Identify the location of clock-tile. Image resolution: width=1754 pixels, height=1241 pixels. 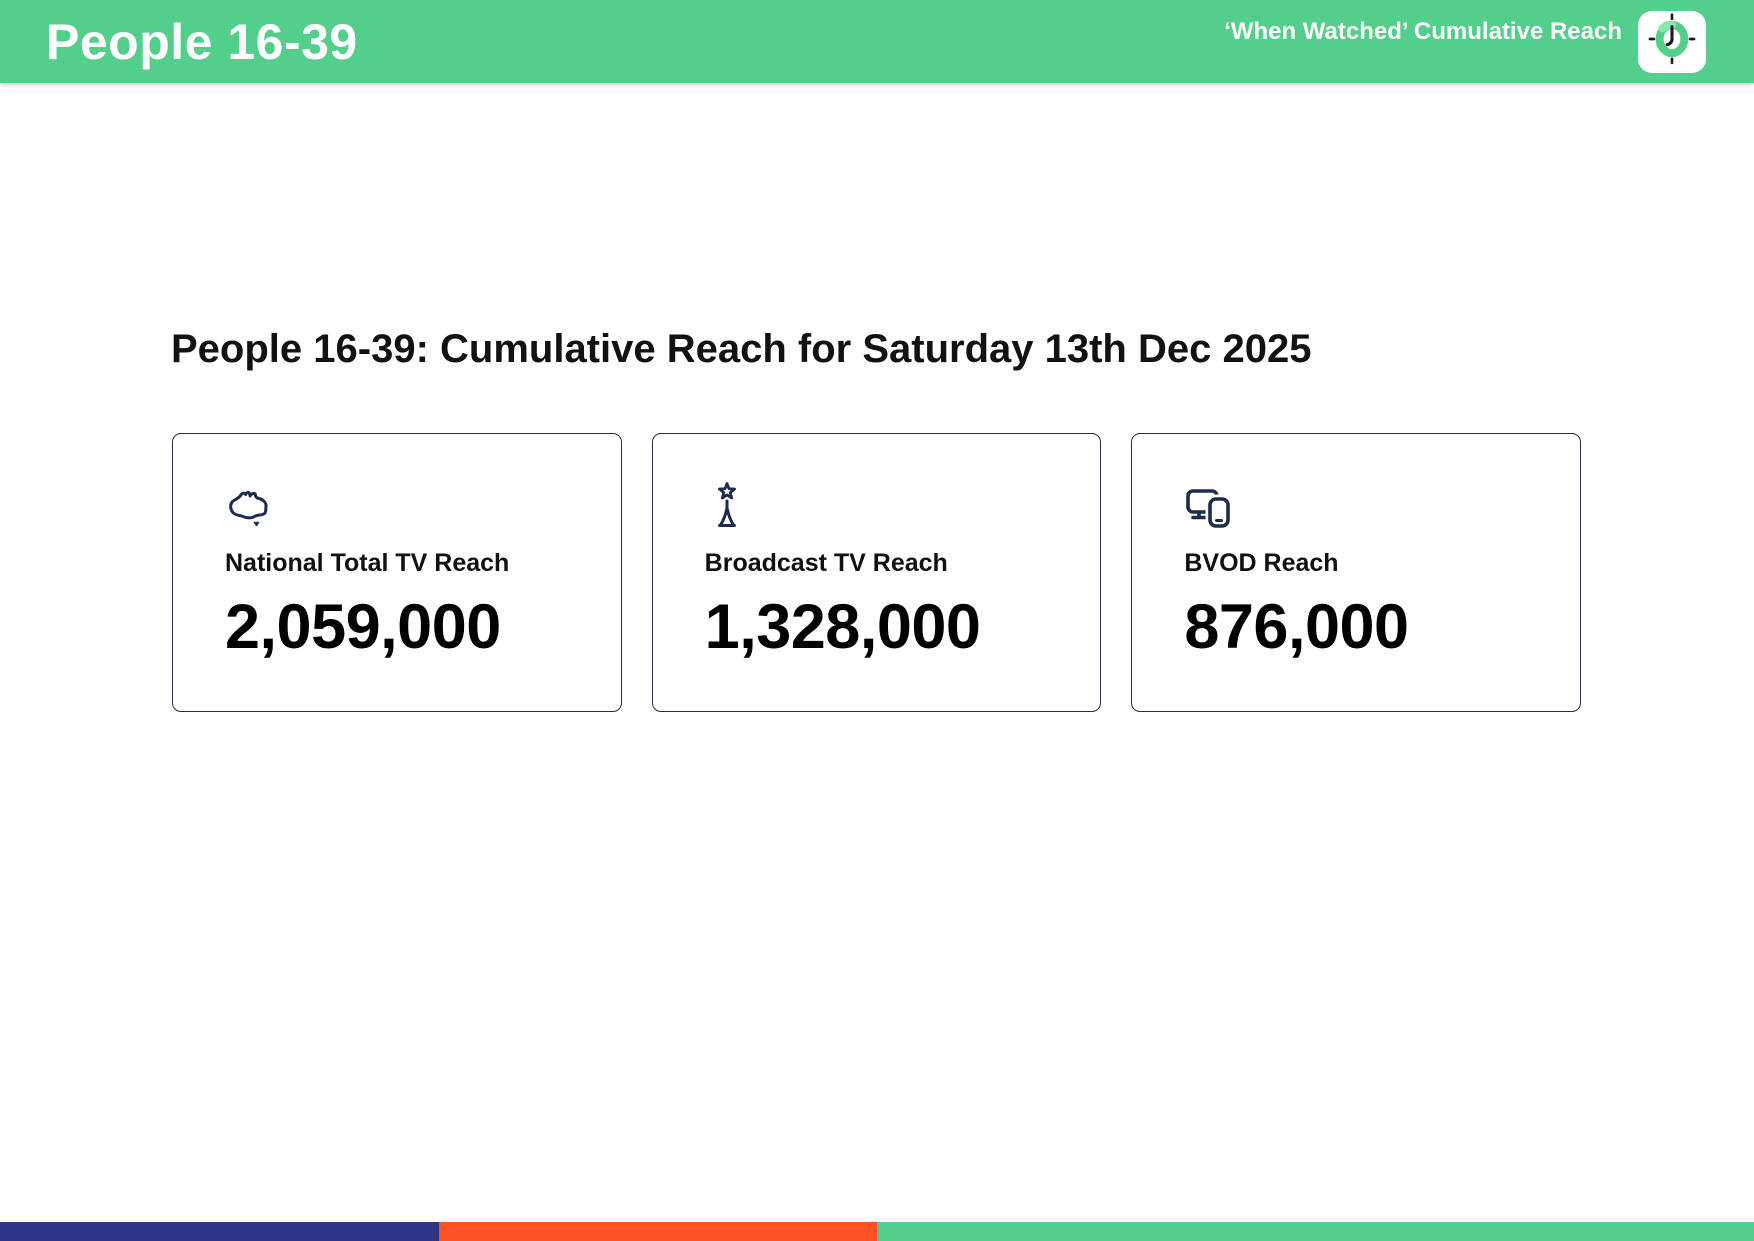
(1672, 41).